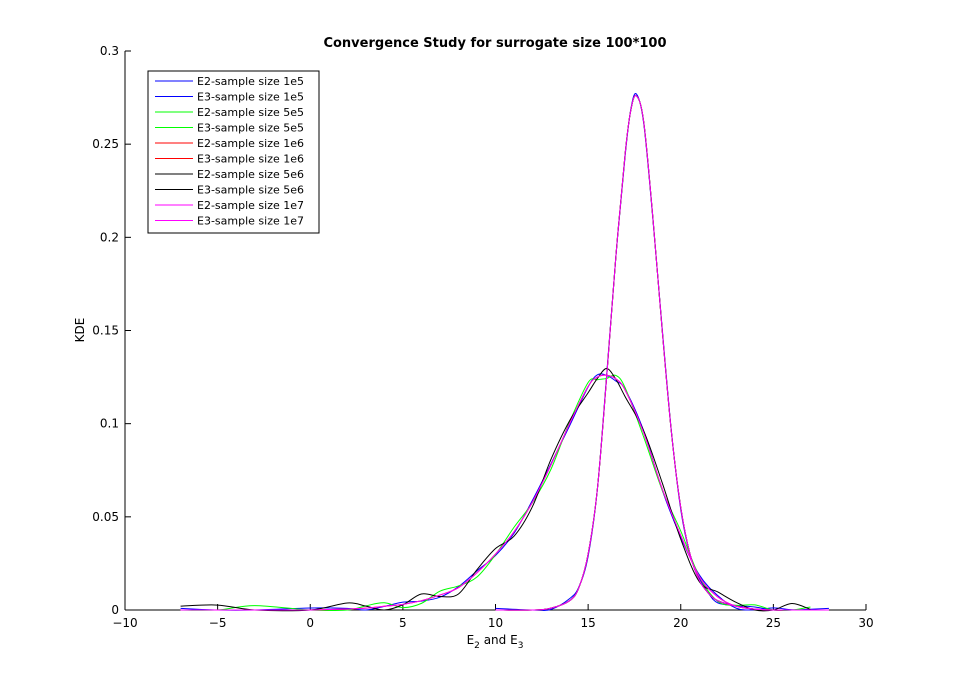  I want to click on x-tick-label: 30, so click(865, 623).